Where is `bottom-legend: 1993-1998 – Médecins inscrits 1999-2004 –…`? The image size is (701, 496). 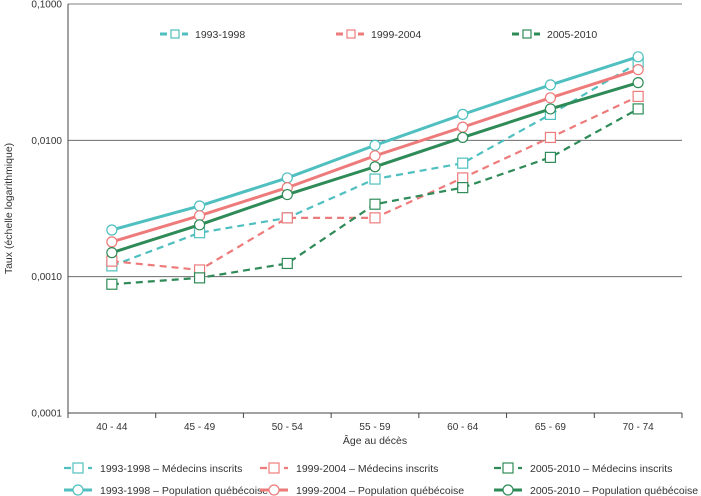 bottom-legend: 1993-1998 – Médecins inscrits 1999-2004 –… is located at coordinates (381, 479).